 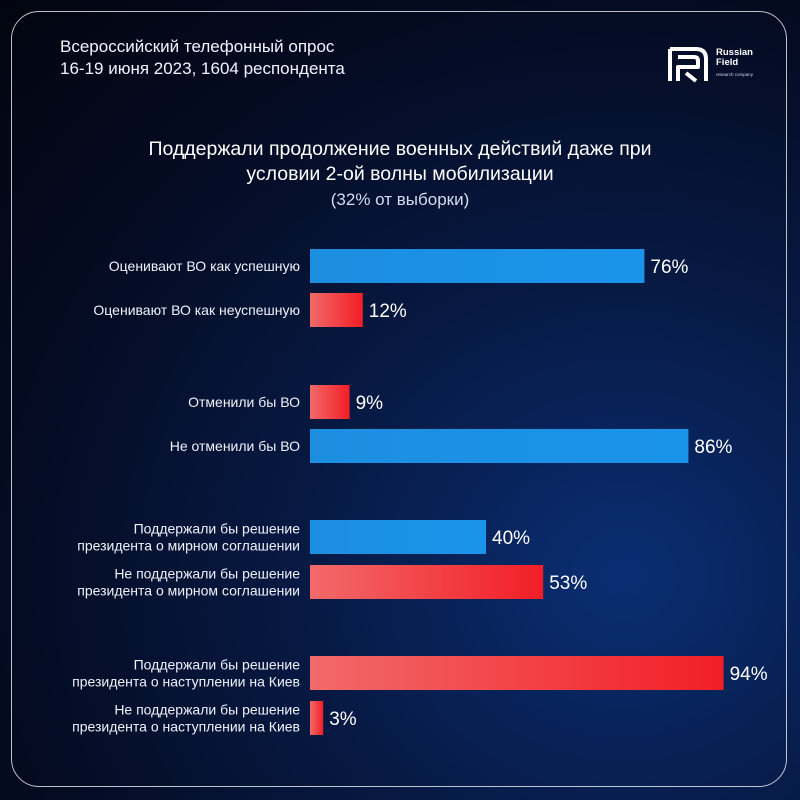 What do you see at coordinates (669, 267) in the screenshot?
I see `bar-value-label-1: 76%` at bounding box center [669, 267].